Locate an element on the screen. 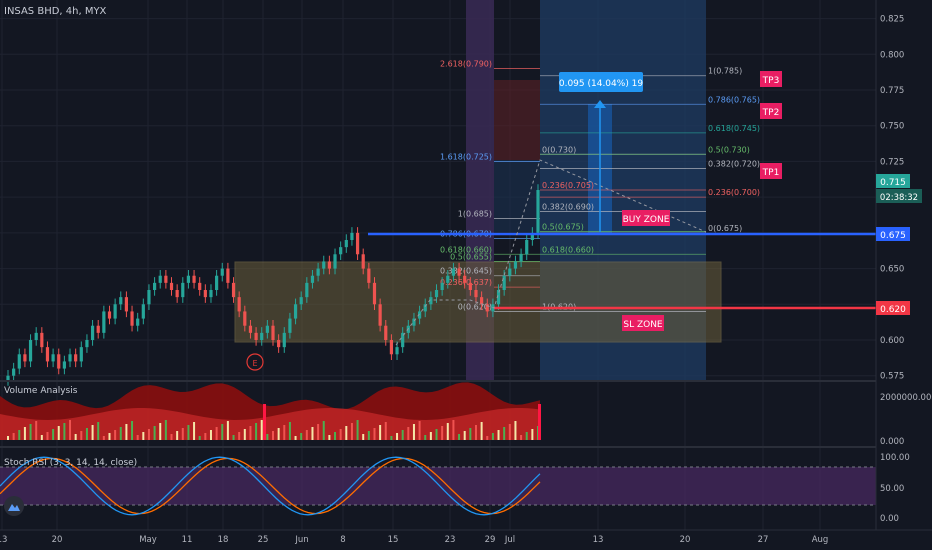 This screenshot has width=932, height=550. tp2-text: TP2 is located at coordinates (771, 113).